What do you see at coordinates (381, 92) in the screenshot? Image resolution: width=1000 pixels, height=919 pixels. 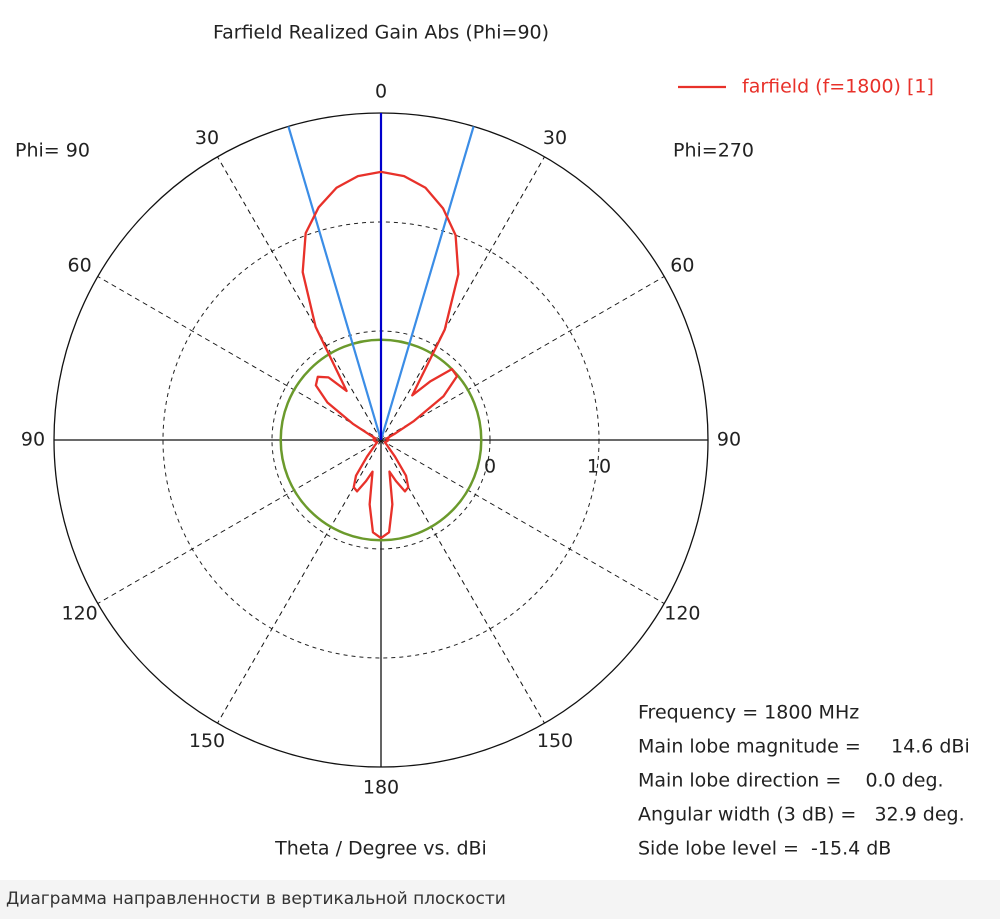 I see `theta-tick-label: 0` at bounding box center [381, 92].